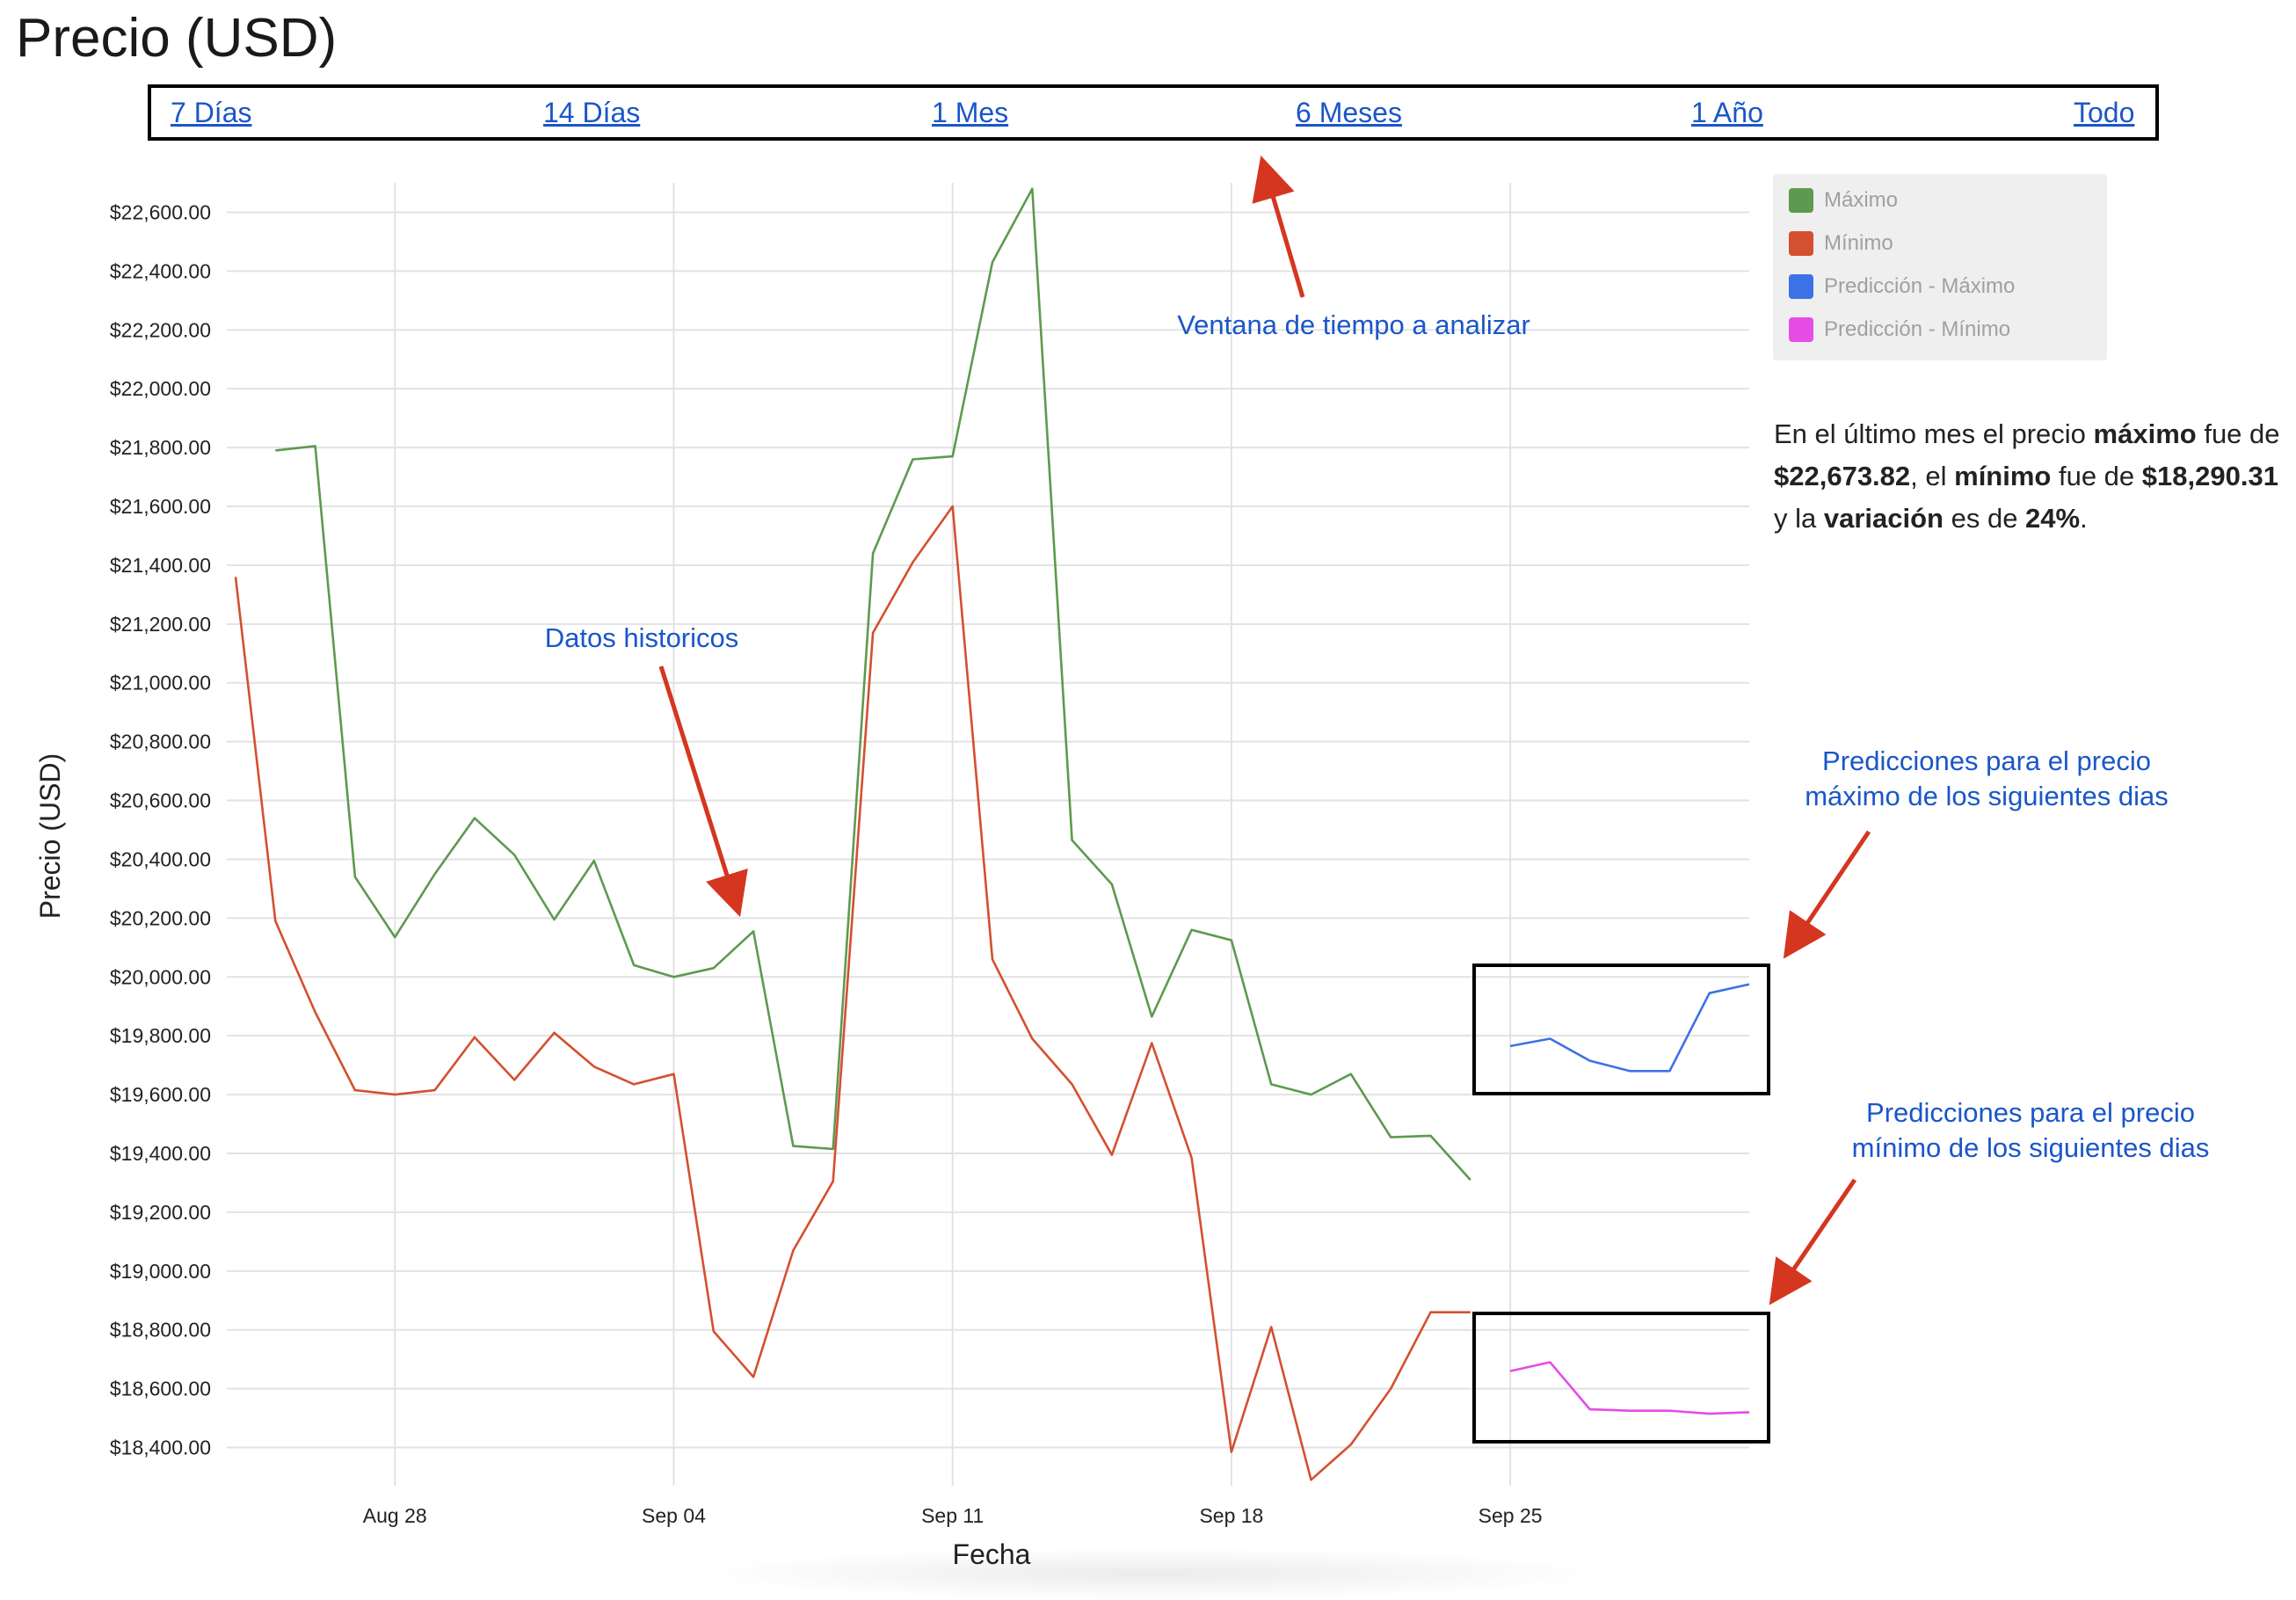 This screenshot has height=1600, width=2296. I want to click on legend-item-maximo: Máximo, so click(1844, 200).